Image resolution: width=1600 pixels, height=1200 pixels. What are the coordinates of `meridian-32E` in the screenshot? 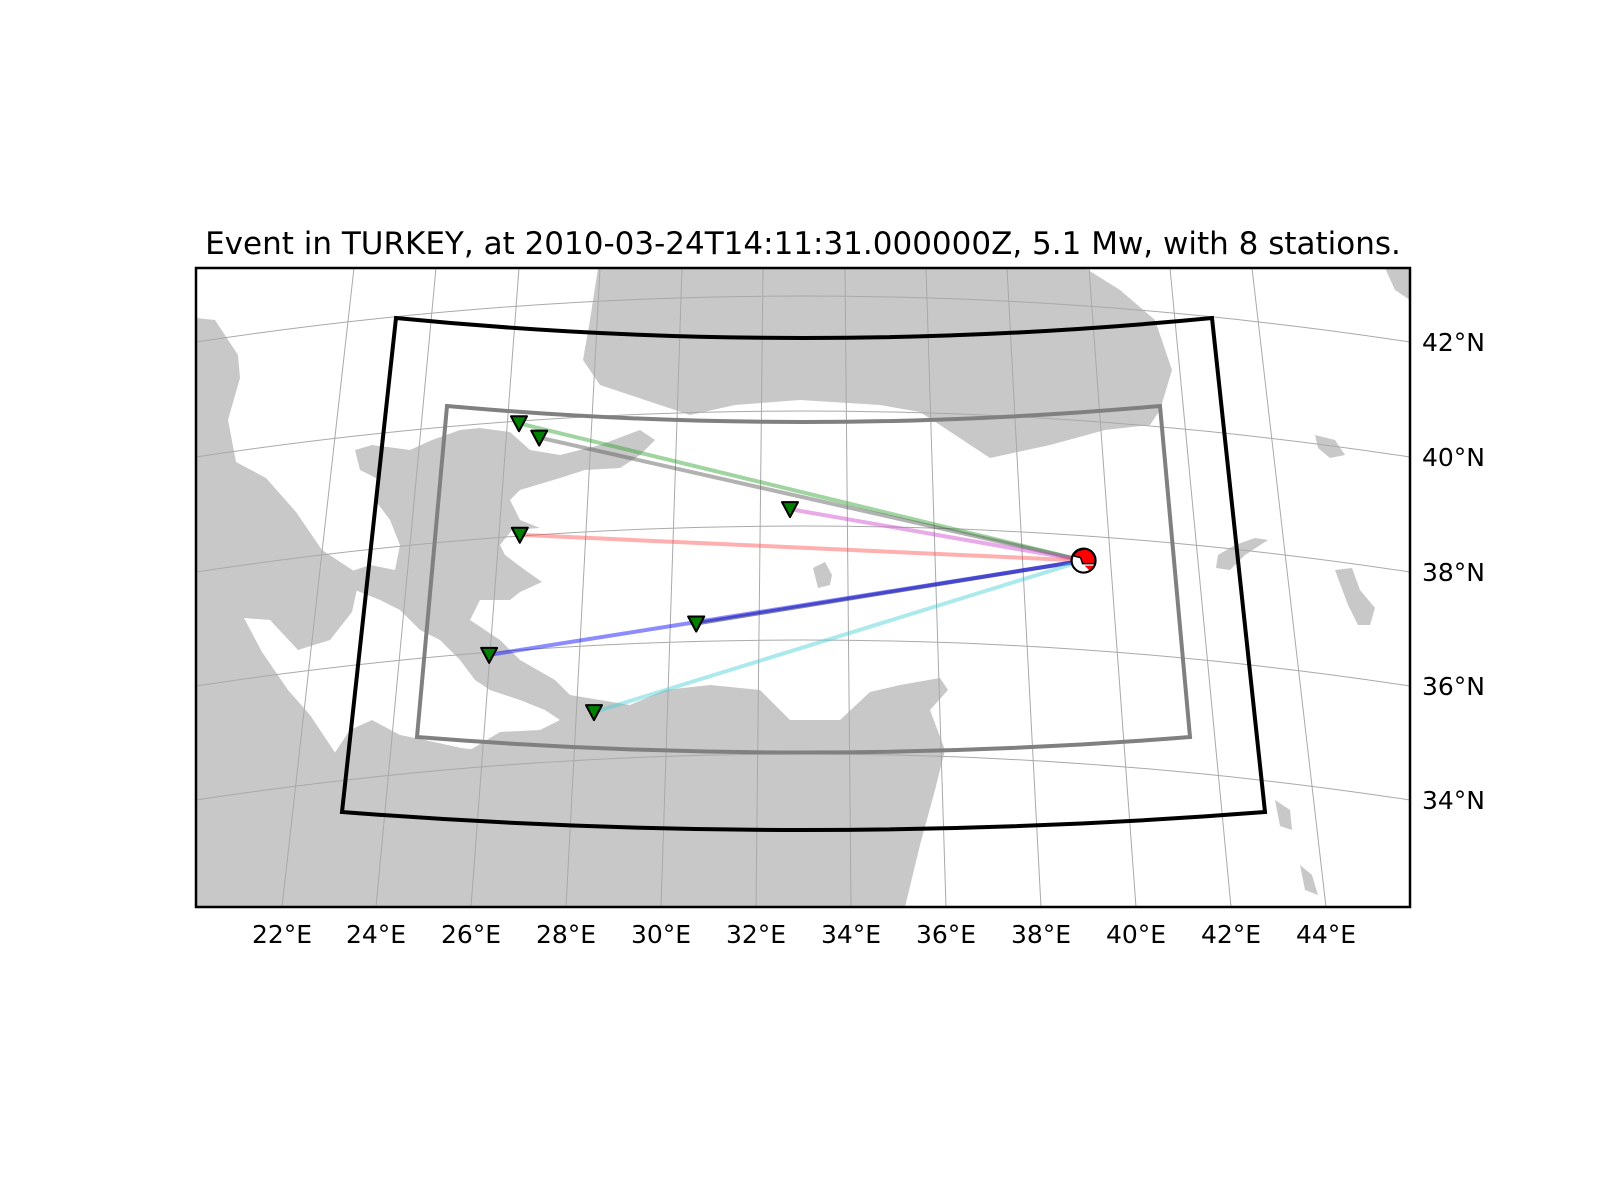 It's located at (759, 587).